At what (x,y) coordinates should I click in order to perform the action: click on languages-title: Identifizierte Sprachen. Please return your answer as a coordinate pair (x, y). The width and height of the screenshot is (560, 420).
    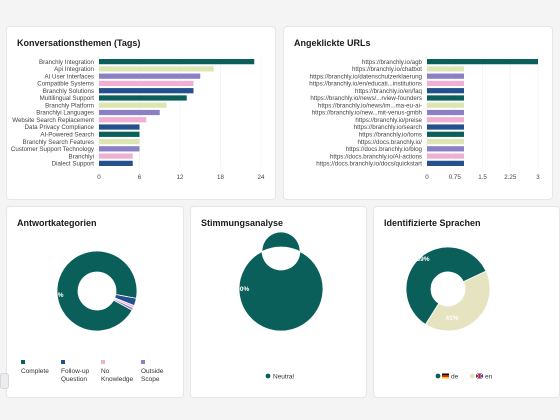
    Looking at the image, I should click on (432, 223).